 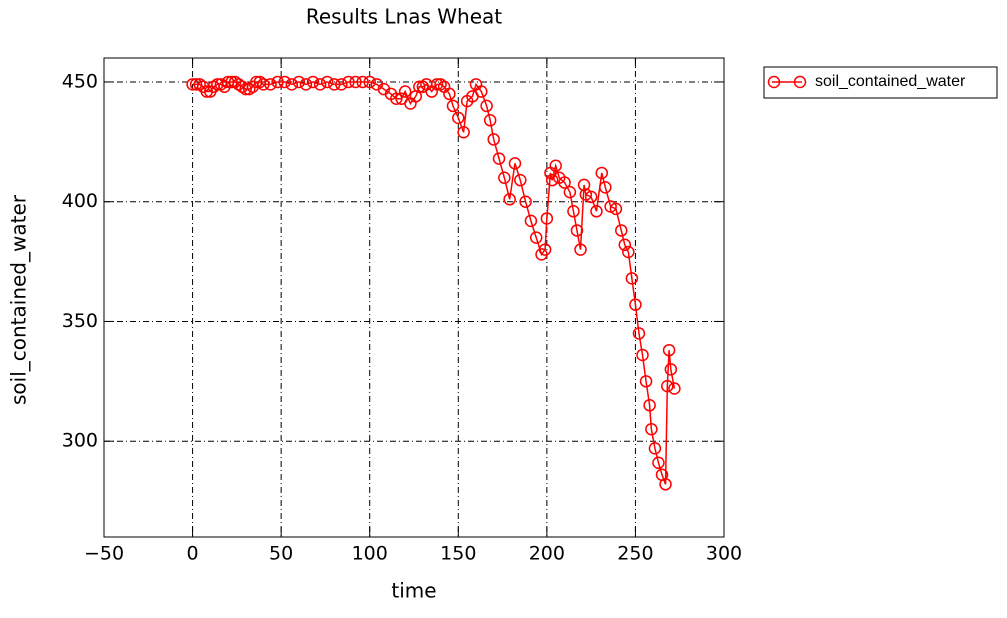 What do you see at coordinates (724, 554) in the screenshot?
I see `x-tick-label: 300` at bounding box center [724, 554].